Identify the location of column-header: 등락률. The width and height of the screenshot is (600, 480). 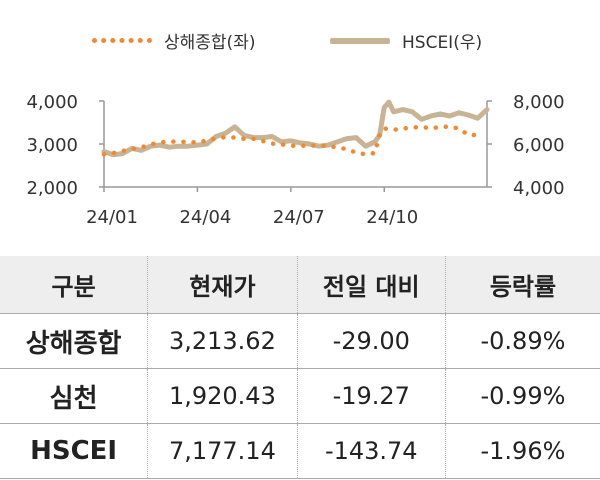
(522, 285).